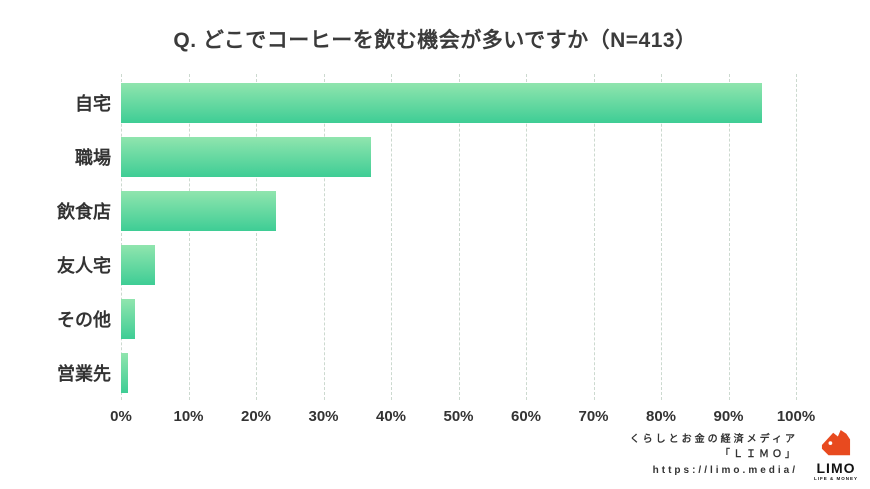  I want to click on category-label: 飲食店, so click(84, 212).